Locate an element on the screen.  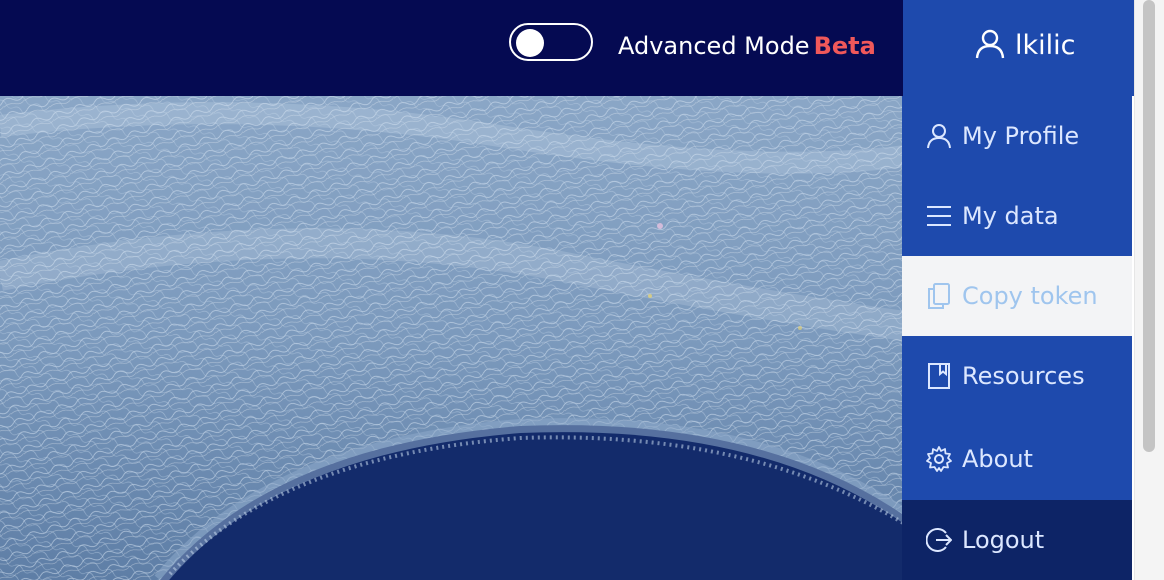
advanced-mode-label: Advanced Mode Beta is located at coordinates (747, 46).